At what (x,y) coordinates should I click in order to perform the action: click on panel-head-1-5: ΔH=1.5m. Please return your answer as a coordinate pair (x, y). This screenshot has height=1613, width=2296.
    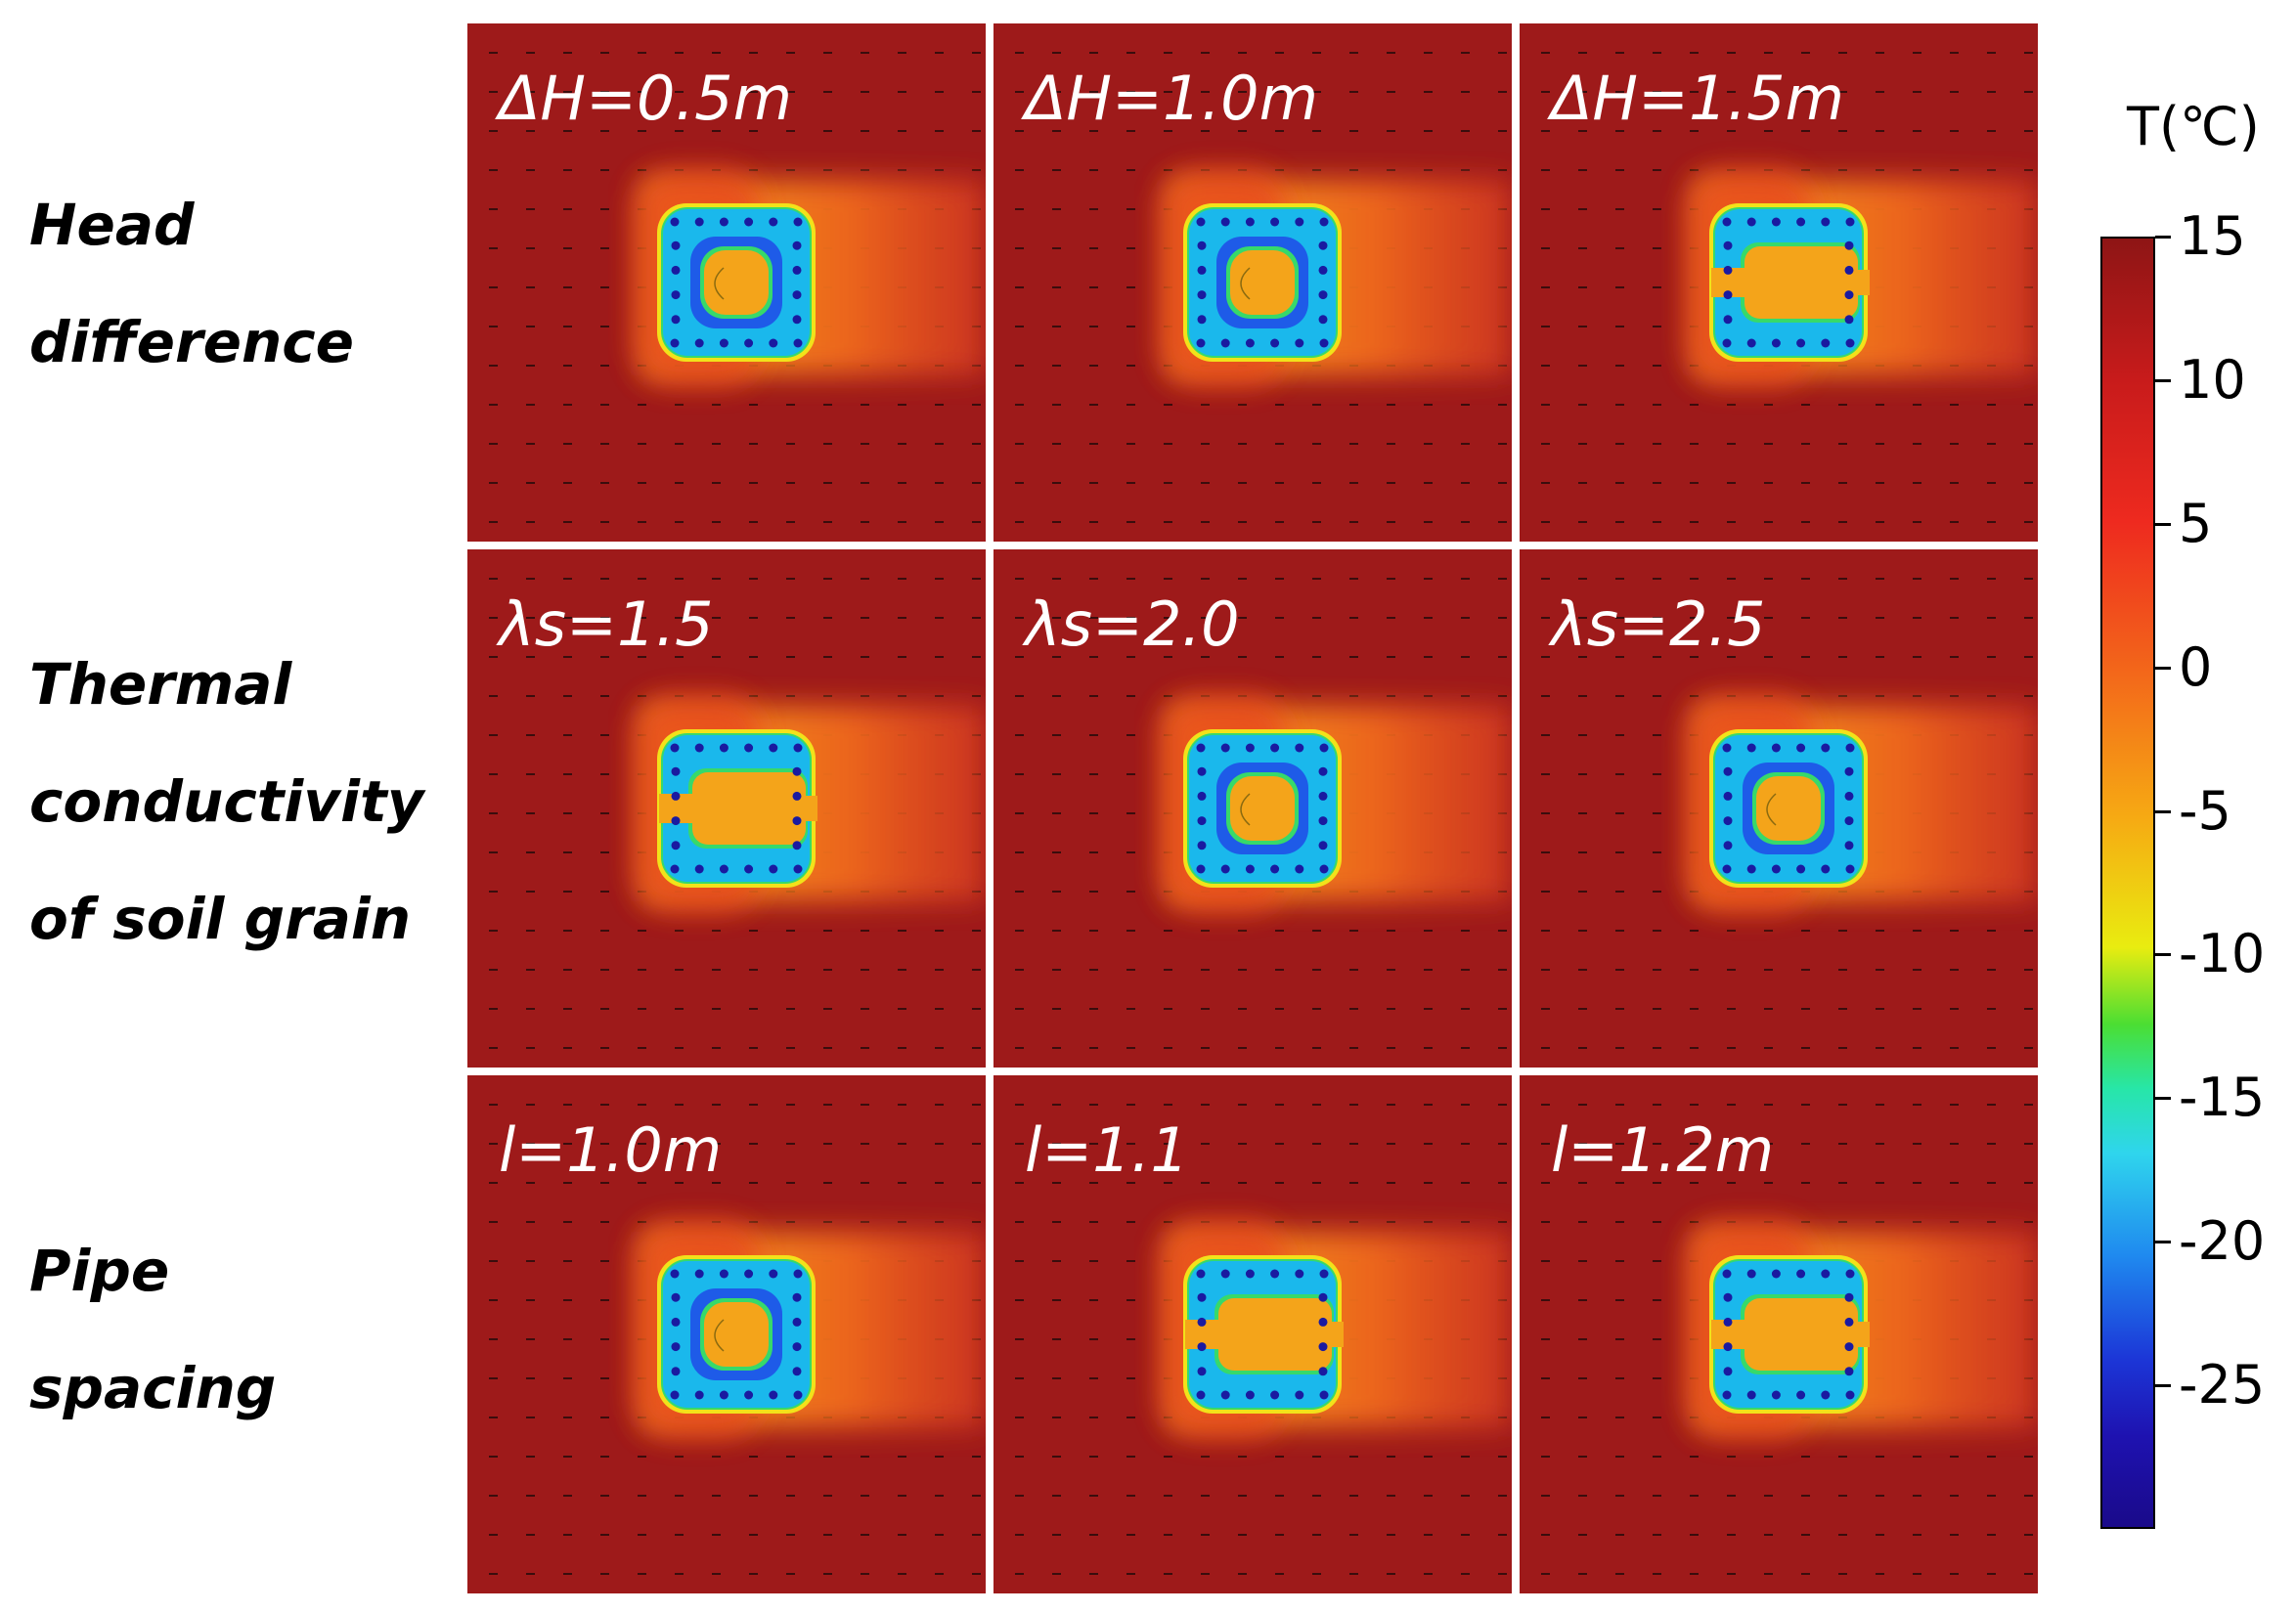
    Looking at the image, I should click on (1779, 282).